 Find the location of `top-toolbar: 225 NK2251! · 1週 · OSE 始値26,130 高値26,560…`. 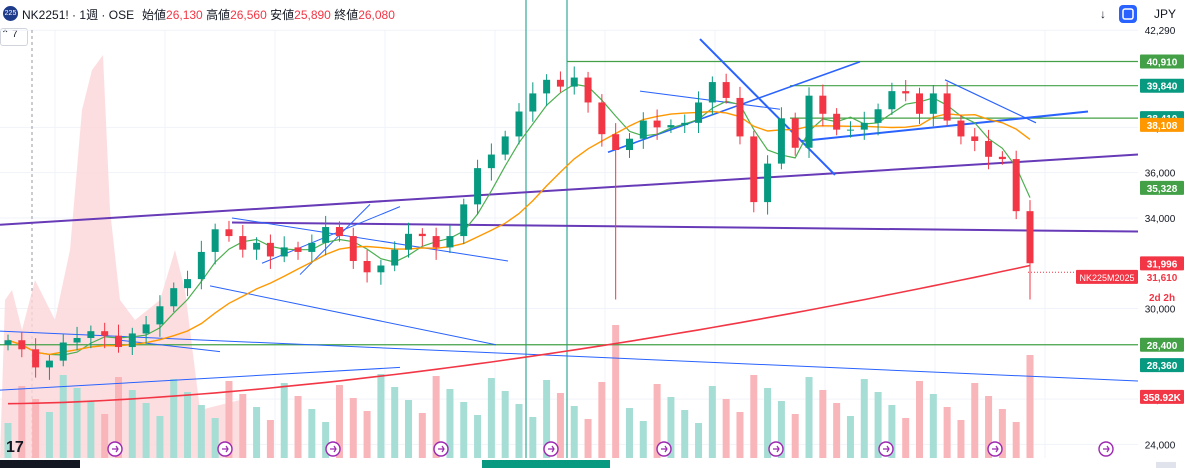

top-toolbar: 225 NK2251! · 1週 · OSE 始値26,130 高値26,560… is located at coordinates (600, 14).